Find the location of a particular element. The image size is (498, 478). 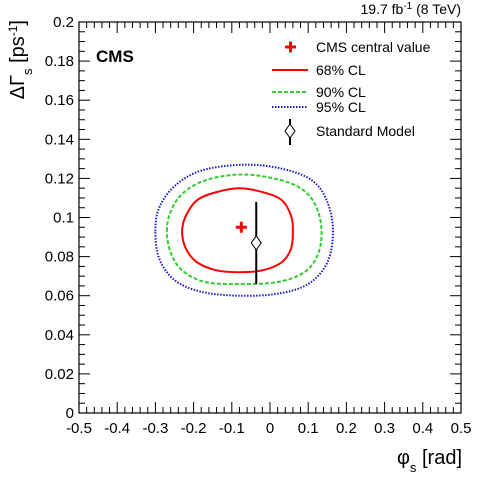

legend-entry-central: CMS central value is located at coordinates (358, 47).